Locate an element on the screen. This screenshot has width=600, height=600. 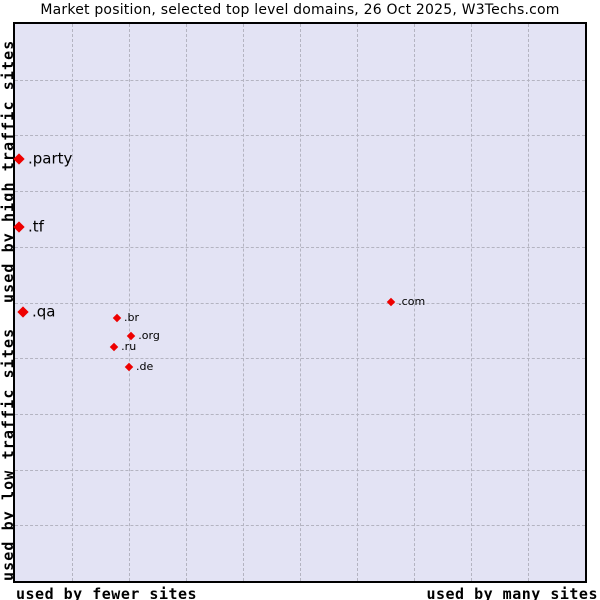
data-point-label: .de is located at coordinates (145, 366).